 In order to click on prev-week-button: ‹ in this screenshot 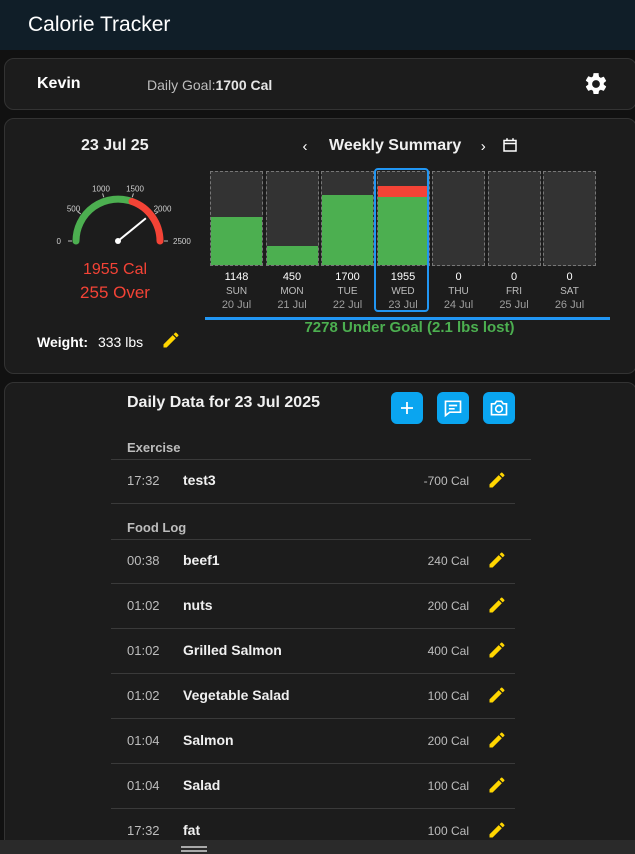, I will do `click(305, 146)`.